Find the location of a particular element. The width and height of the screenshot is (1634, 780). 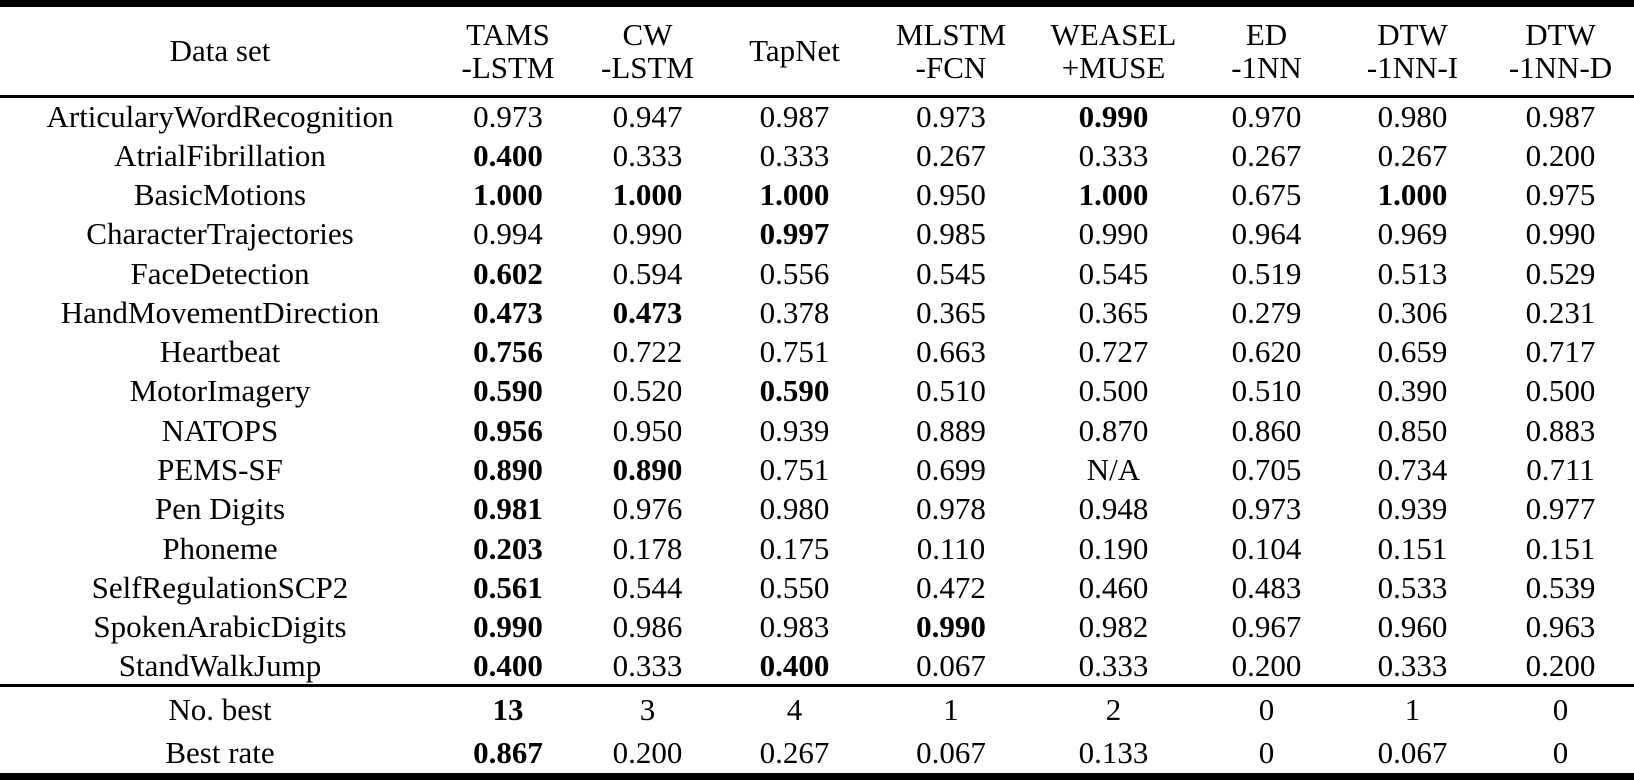

score-cell: 0.279 is located at coordinates (1266, 312).